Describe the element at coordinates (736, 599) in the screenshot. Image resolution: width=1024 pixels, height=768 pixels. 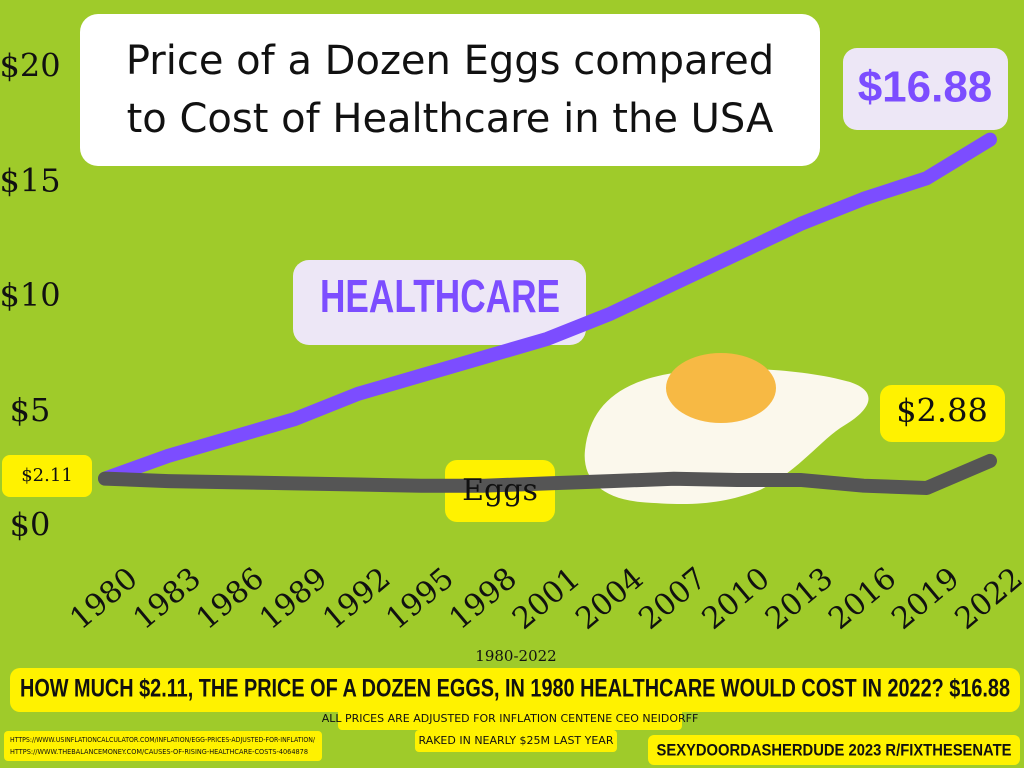
I see `x-tick-label: 2010` at that location.